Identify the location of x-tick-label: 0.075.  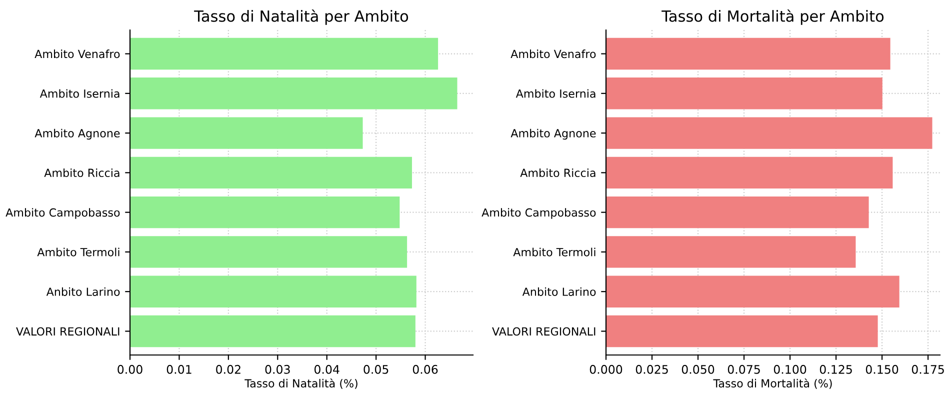
(744, 369).